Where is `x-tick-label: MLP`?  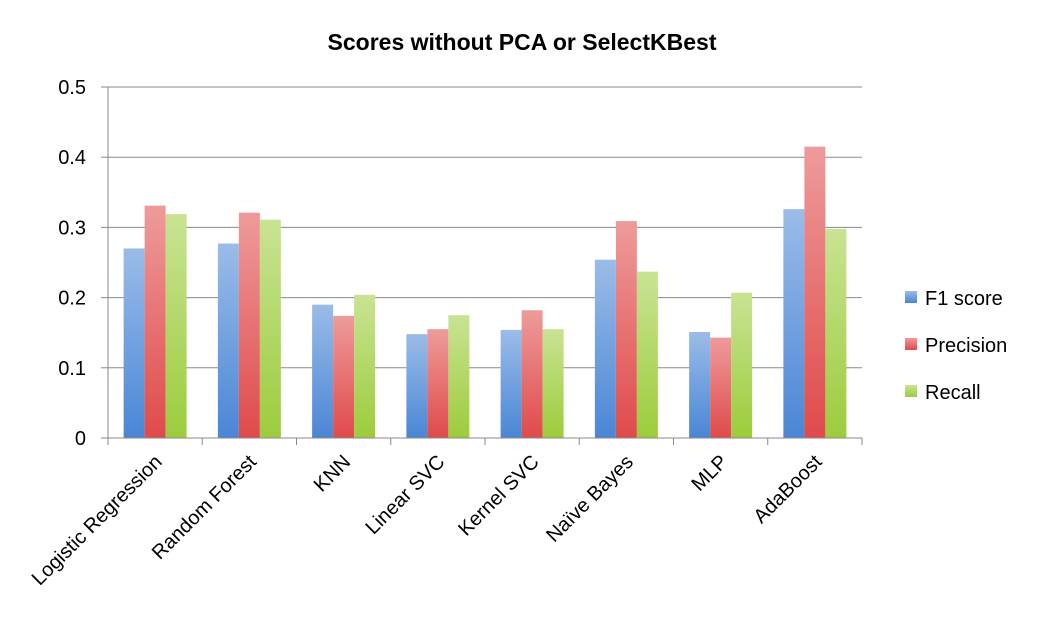 x-tick-label: MLP is located at coordinates (710, 473).